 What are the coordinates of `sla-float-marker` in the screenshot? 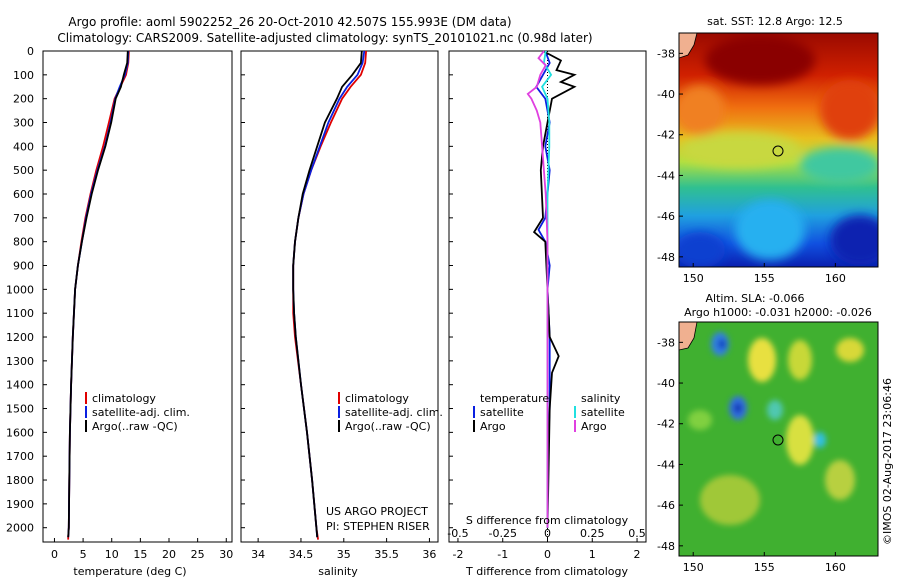 It's located at (778, 440).